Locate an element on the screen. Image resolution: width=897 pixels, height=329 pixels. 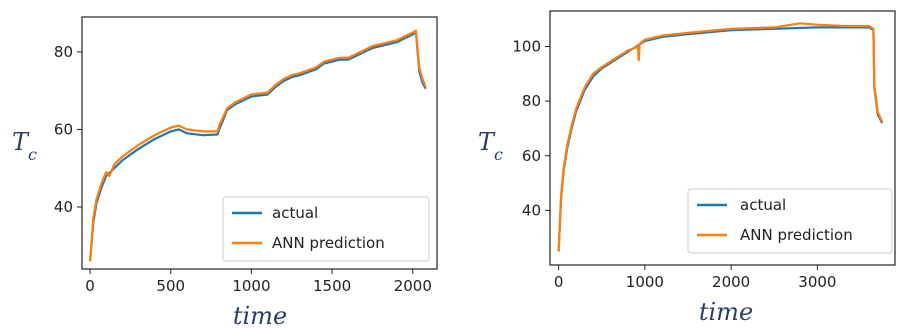
x-tick-label: 3000 is located at coordinates (817, 282).